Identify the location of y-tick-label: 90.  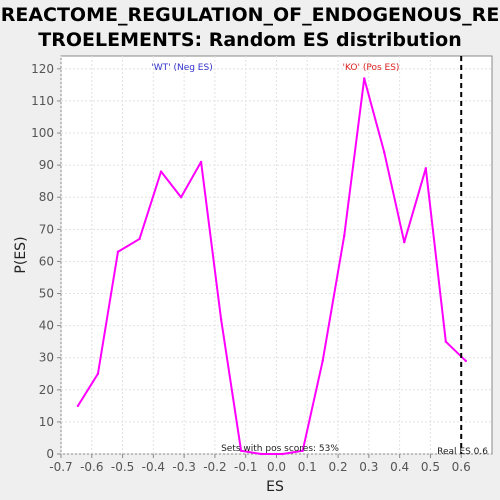
(46, 165).